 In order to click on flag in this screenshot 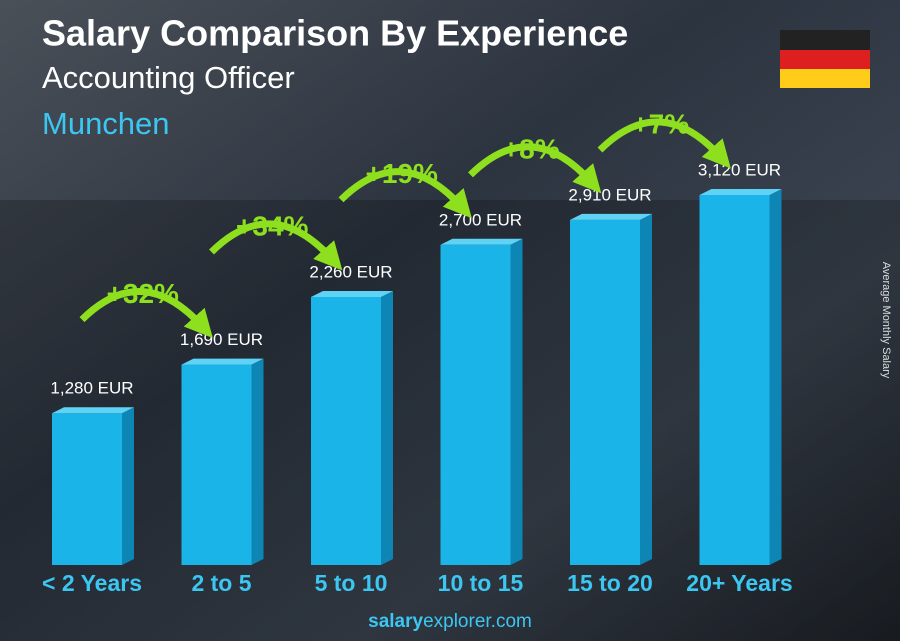, I will do `click(825, 59)`.